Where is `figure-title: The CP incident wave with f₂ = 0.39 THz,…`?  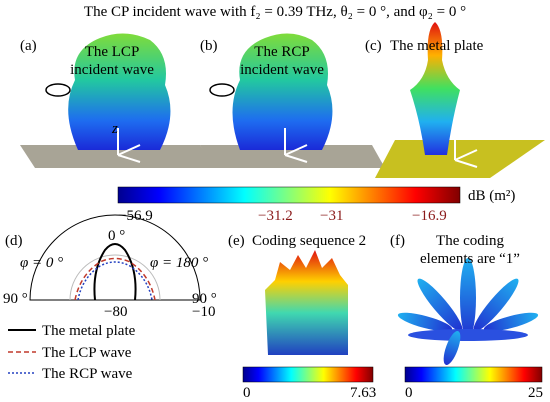
figure-title: The CP incident wave with f₂ = 0.39 THz,… is located at coordinates (275, 12).